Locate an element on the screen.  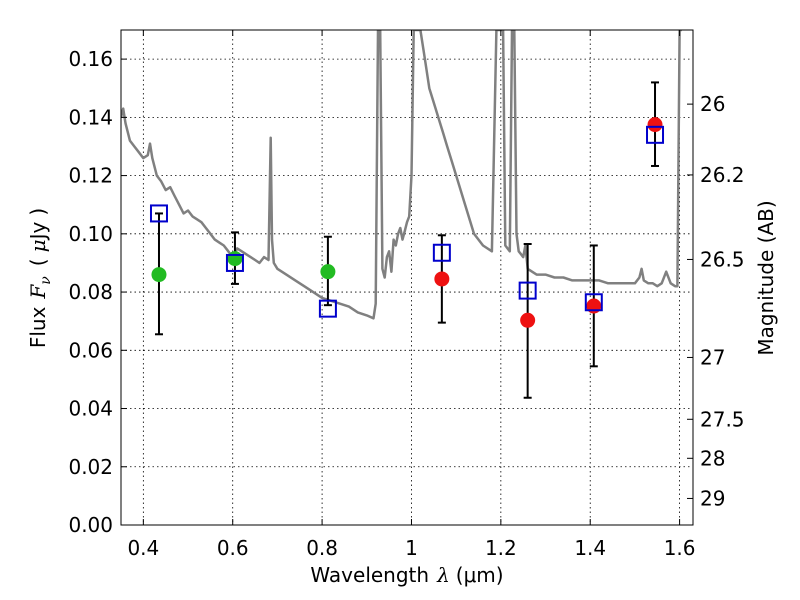
x-tick-label: 1 is located at coordinates (411, 548).